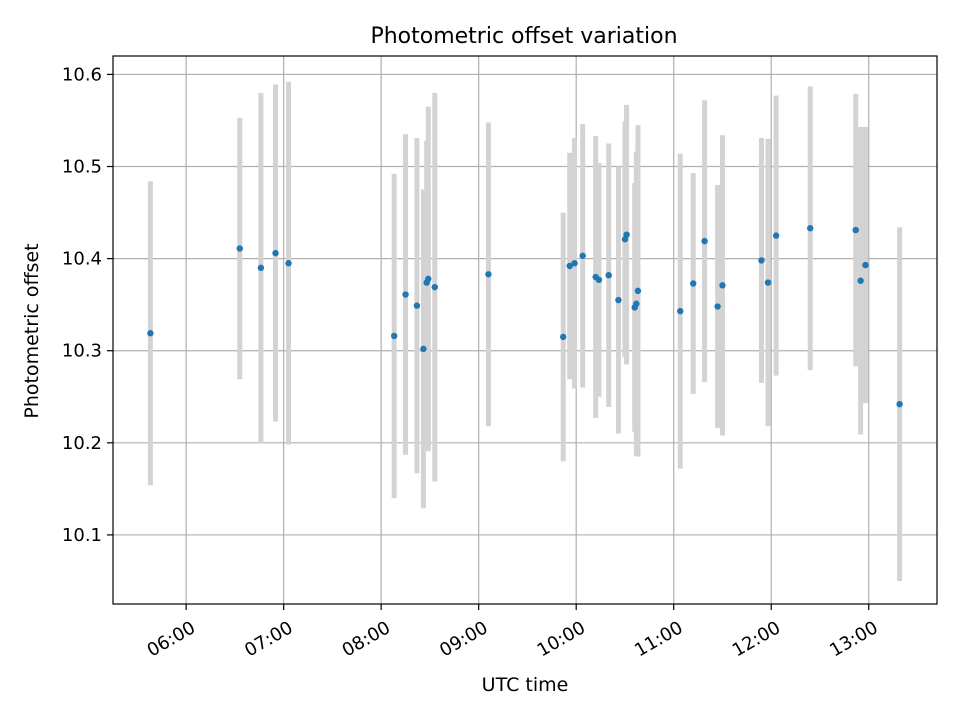 This screenshot has height=720, width=960. I want to click on x-tick-label: 08:00, so click(366, 639).